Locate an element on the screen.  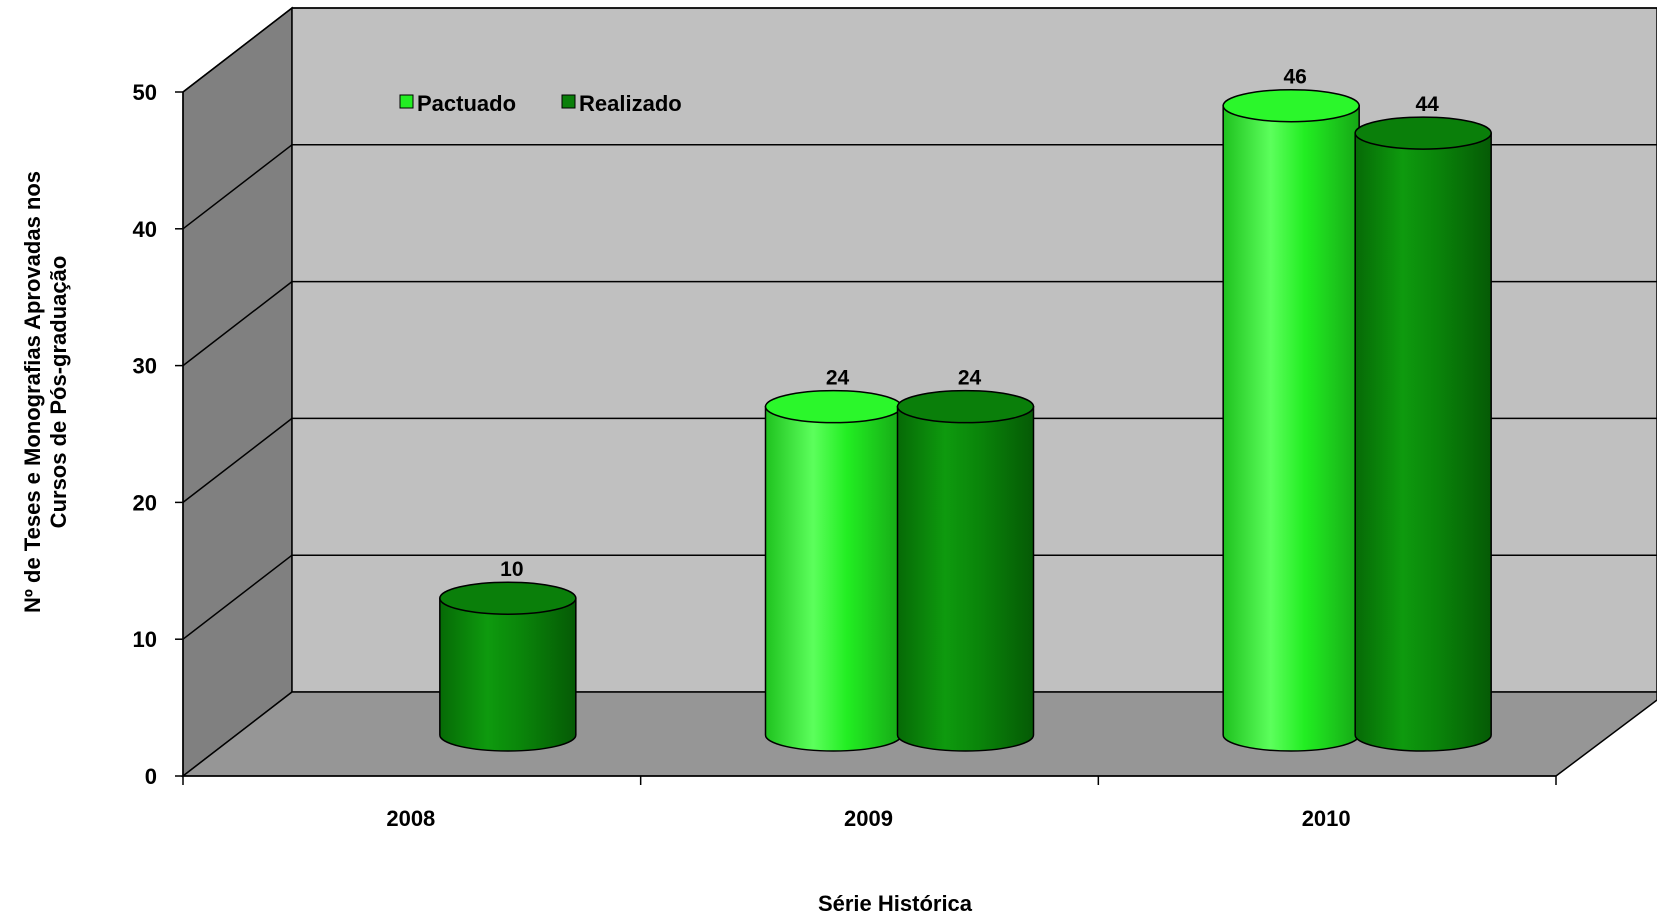
y-tick-label: 0 is located at coordinates (151, 776).